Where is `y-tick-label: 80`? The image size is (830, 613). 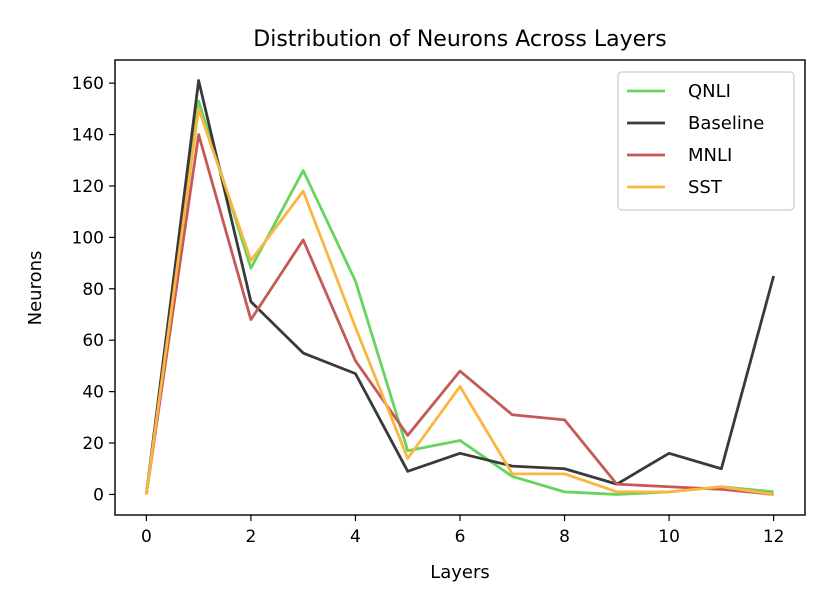 y-tick-label: 80 is located at coordinates (93, 290).